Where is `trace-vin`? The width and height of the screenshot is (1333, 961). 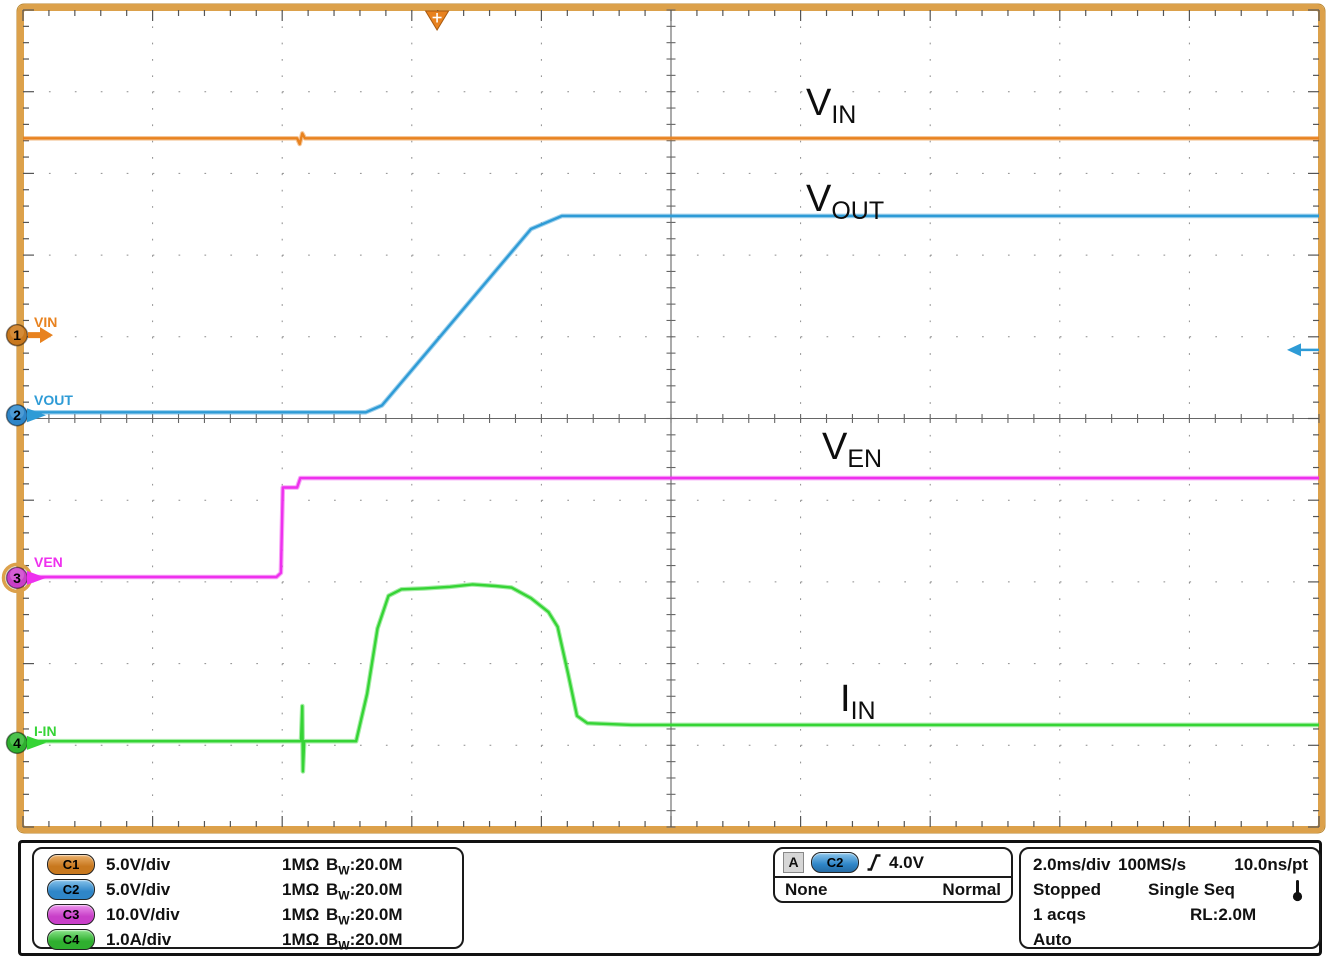
trace-vin is located at coordinates (671, 139).